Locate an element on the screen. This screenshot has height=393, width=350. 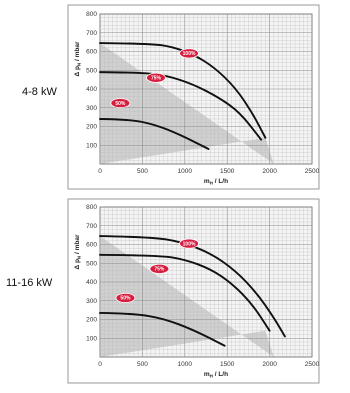
panel-label-11-16kw: 11-16 kW is located at coordinates (29, 283).